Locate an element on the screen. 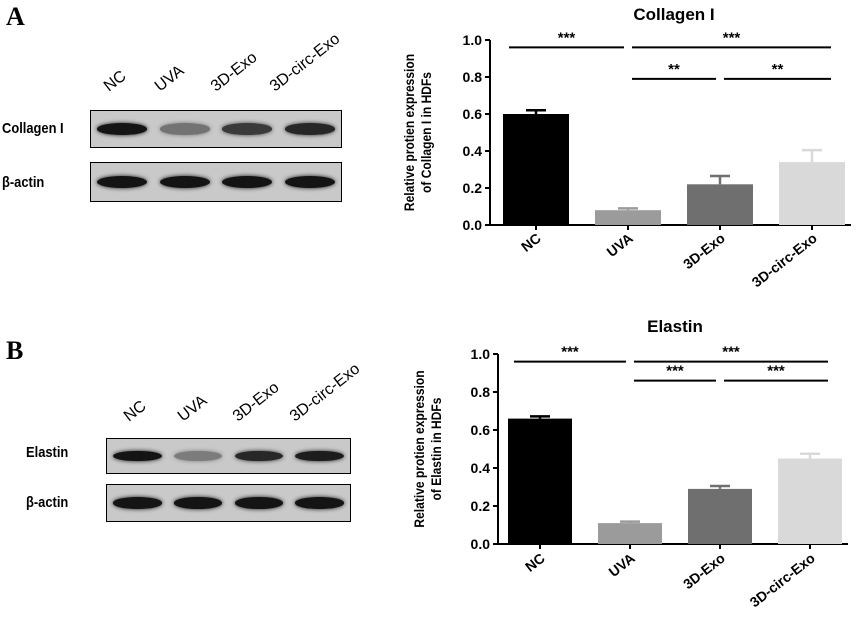 This screenshot has width=865, height=617. blot-b-row-label: Elastin is located at coordinates (47, 452).